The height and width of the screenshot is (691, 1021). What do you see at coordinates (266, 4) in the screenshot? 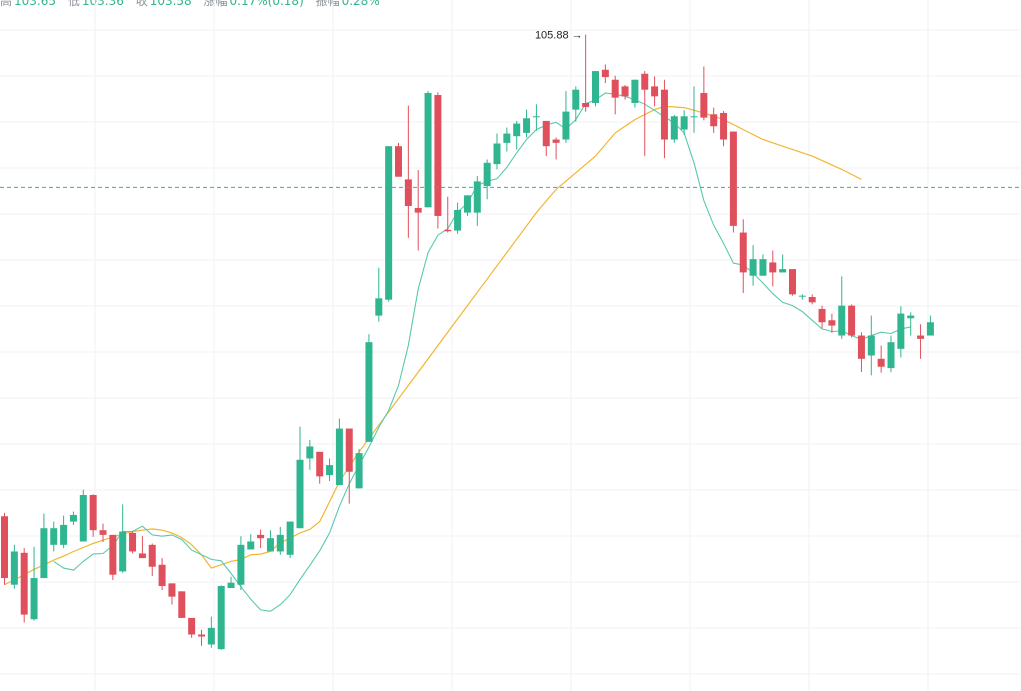
I see `change-value: 0.17%(0.18)` at bounding box center [266, 4].